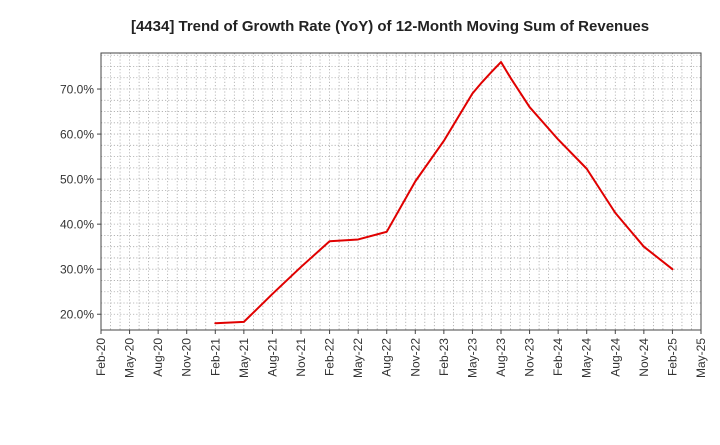 Image resolution: width=720 pixels, height=445 pixels. Describe the element at coordinates (501, 357) in the screenshot. I see `x-tick-label: Aug-23` at that location.